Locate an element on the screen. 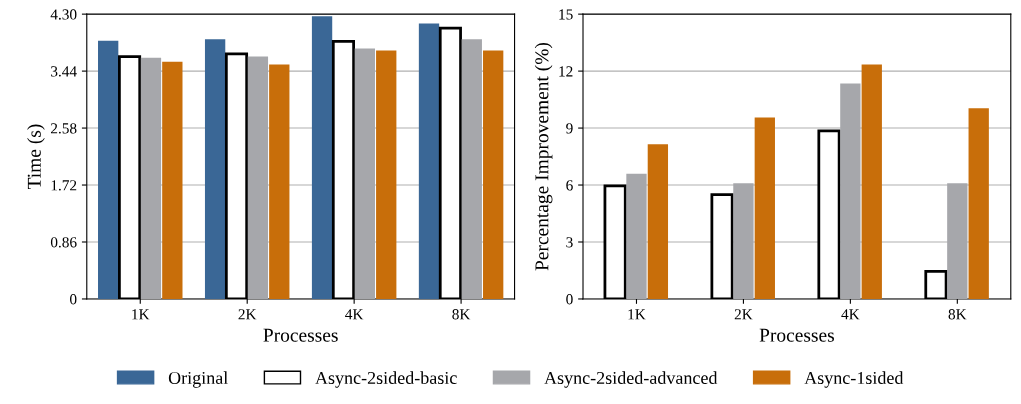 The image size is (1021, 404). legend-label: Async-1sided is located at coordinates (854, 379).